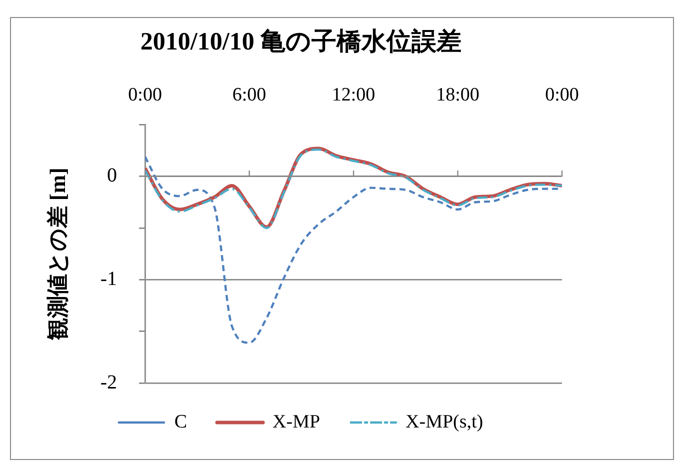 This screenshot has height=464, width=692. I want to click on y-tick-label: -2, so click(109, 382).